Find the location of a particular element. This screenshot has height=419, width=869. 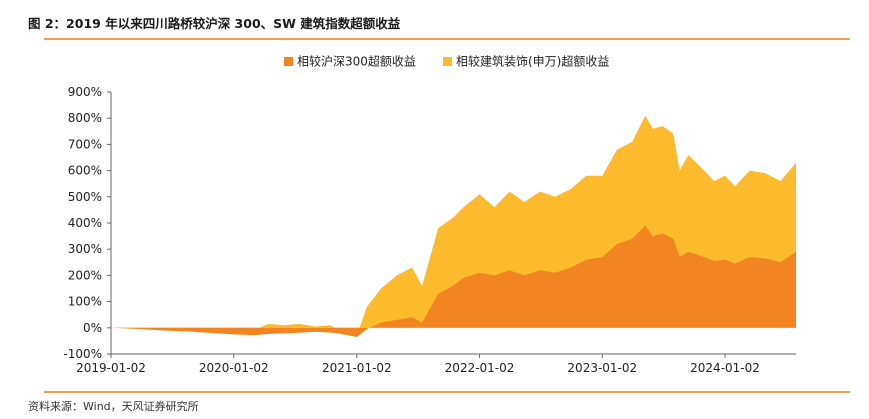

x-tick-label: 2023-01-02 is located at coordinates (602, 368).